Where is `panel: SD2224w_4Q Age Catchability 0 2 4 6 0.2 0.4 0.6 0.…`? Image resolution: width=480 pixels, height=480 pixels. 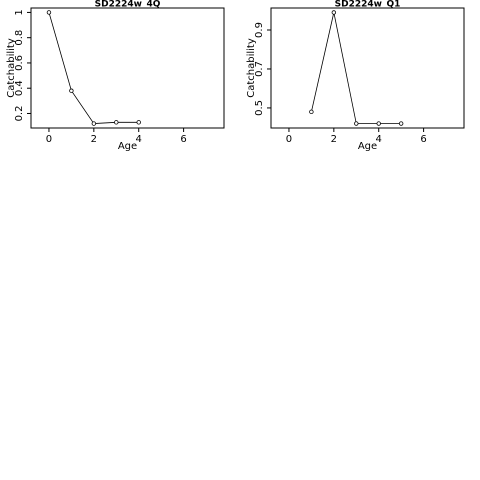 panel: SD2224w_4Q Age Catchability 0 2 4 6 0.2 0.4 0.6 0.… is located at coordinates (115, 76).